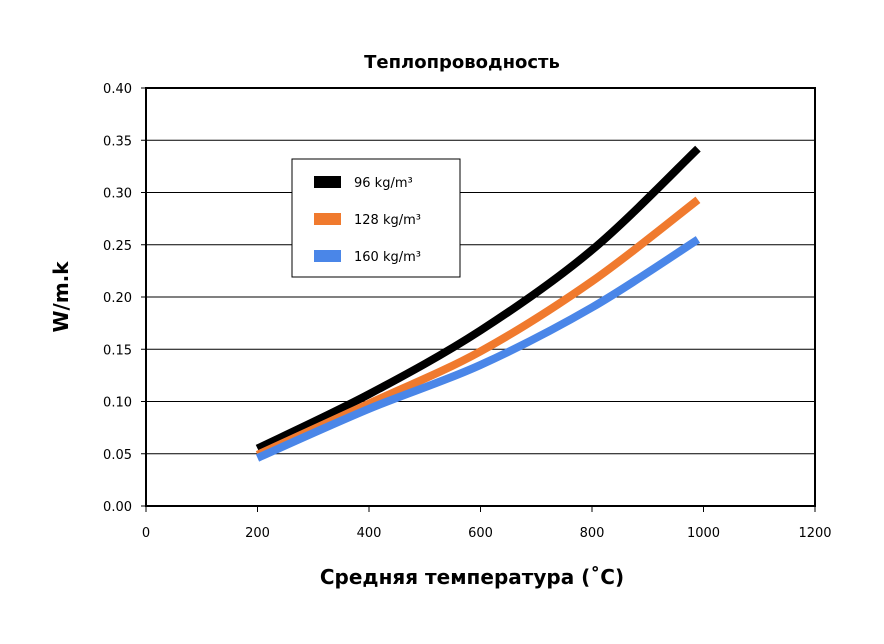 The height and width of the screenshot is (644, 884). What do you see at coordinates (117, 403) in the screenshot?
I see `y-tick-label: 0.10` at bounding box center [117, 403].